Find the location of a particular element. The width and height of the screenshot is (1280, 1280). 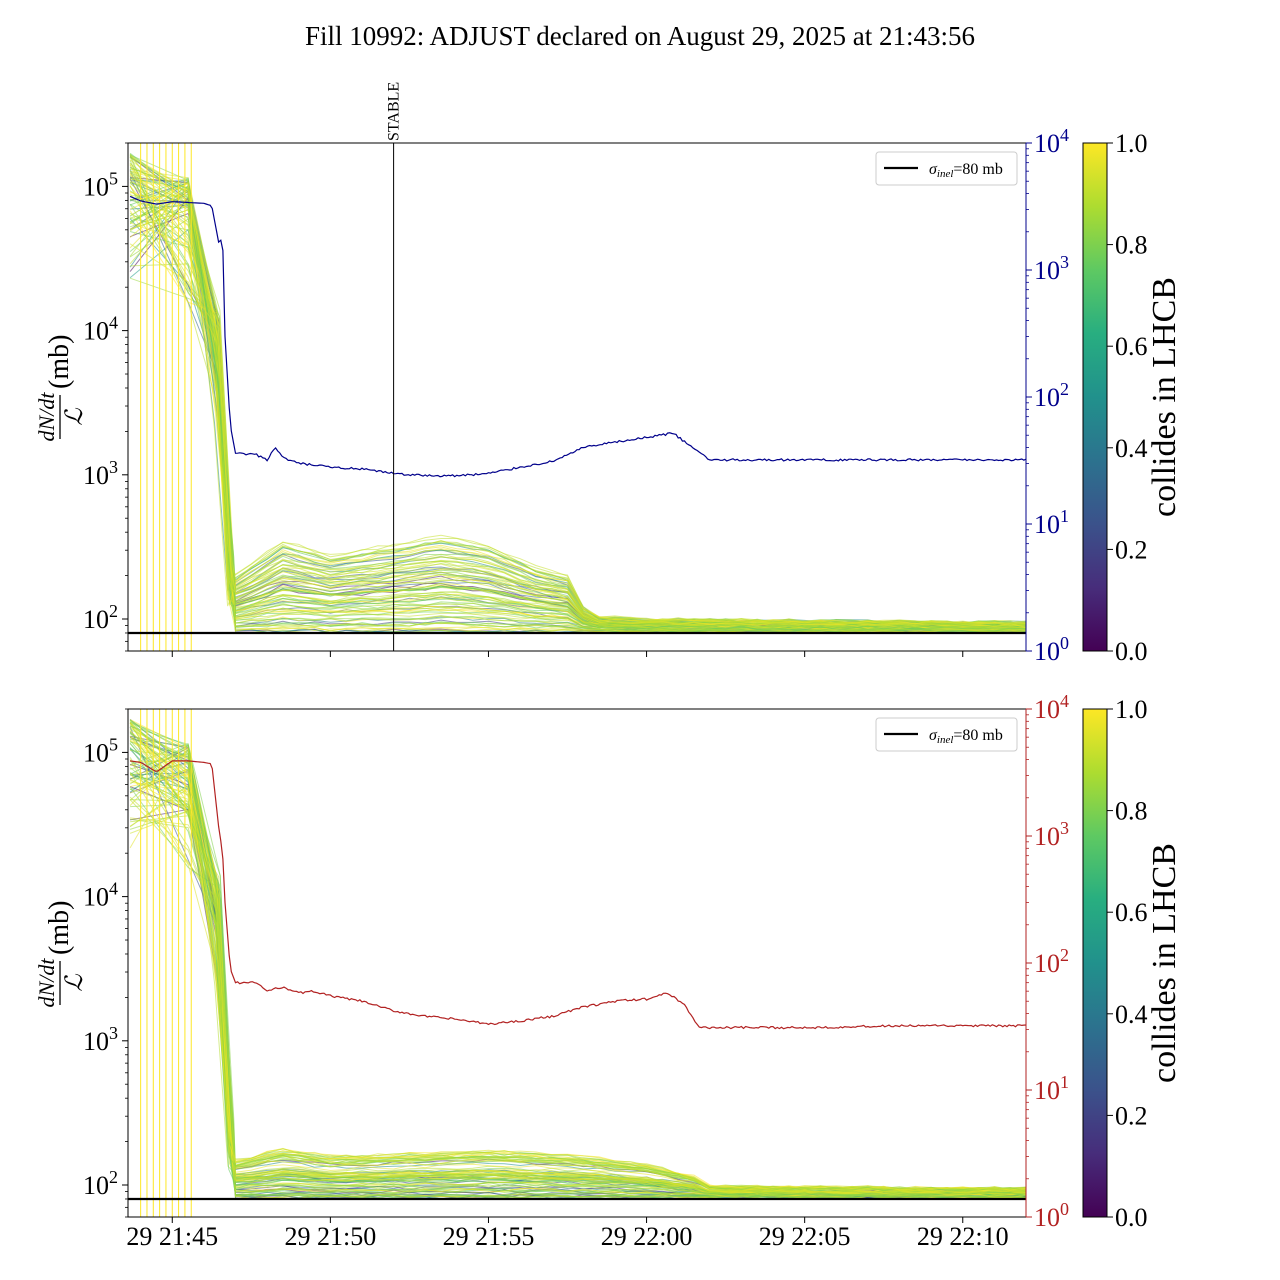

colorbar-tick-label: 0.0 is located at coordinates (1131, 651).